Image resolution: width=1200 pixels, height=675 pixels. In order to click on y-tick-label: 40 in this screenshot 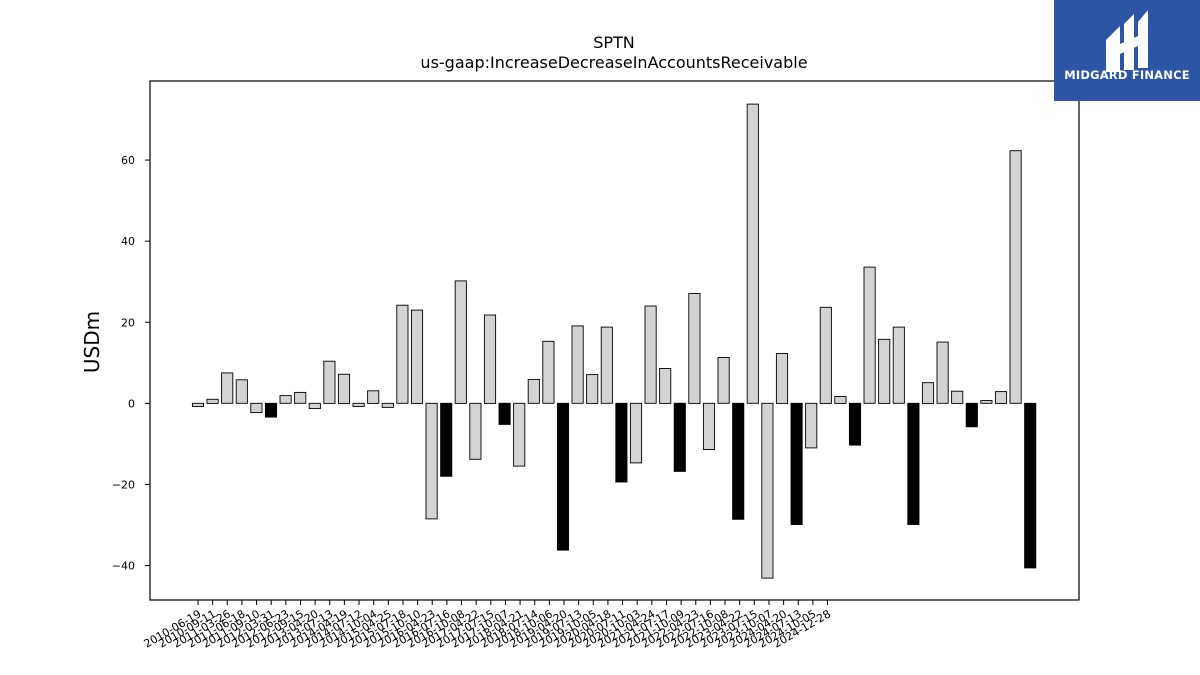, I will do `click(128, 241)`.